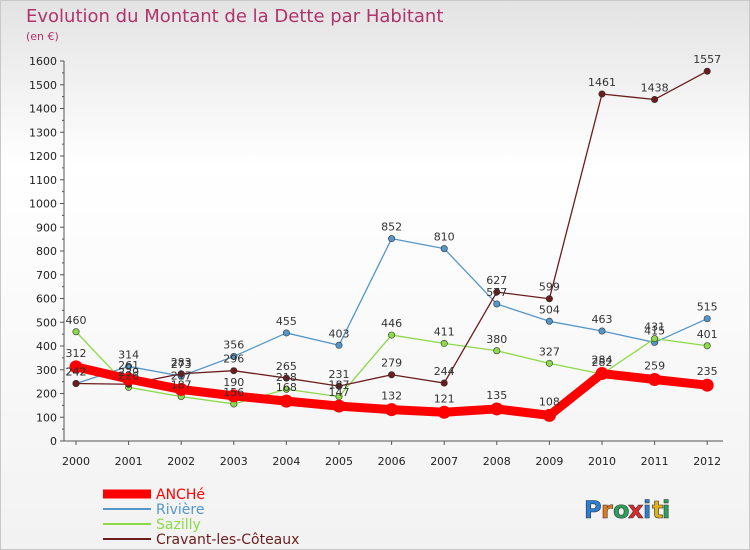 Image resolution: width=750 pixels, height=550 pixels. Describe the element at coordinates (286, 321) in the screenshot. I see `data-label: 455` at that location.